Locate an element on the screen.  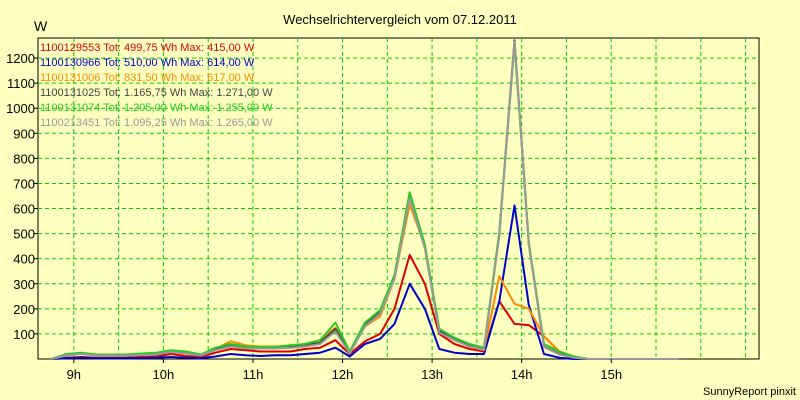
x-tick-label: 14h is located at coordinates (522, 374).